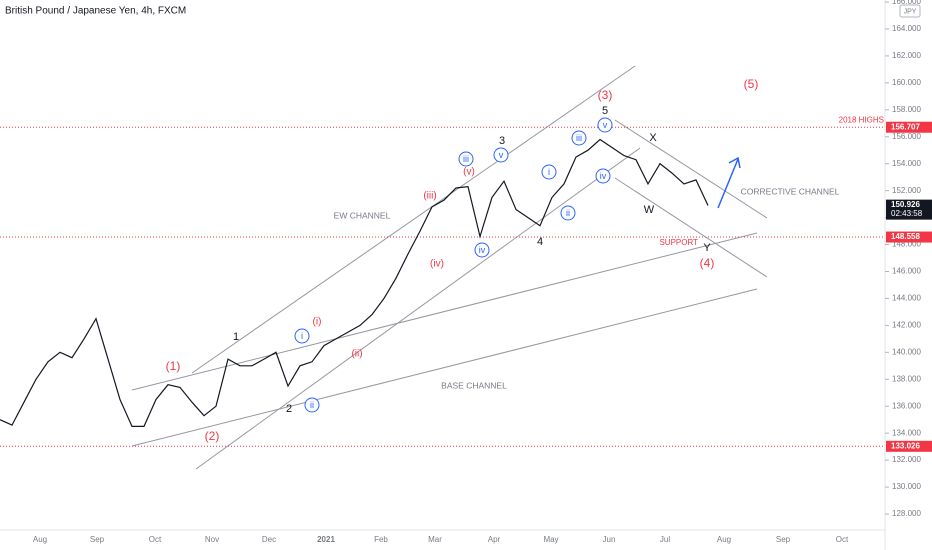  I want to click on y-tick-label: 162.000, so click(906, 55).